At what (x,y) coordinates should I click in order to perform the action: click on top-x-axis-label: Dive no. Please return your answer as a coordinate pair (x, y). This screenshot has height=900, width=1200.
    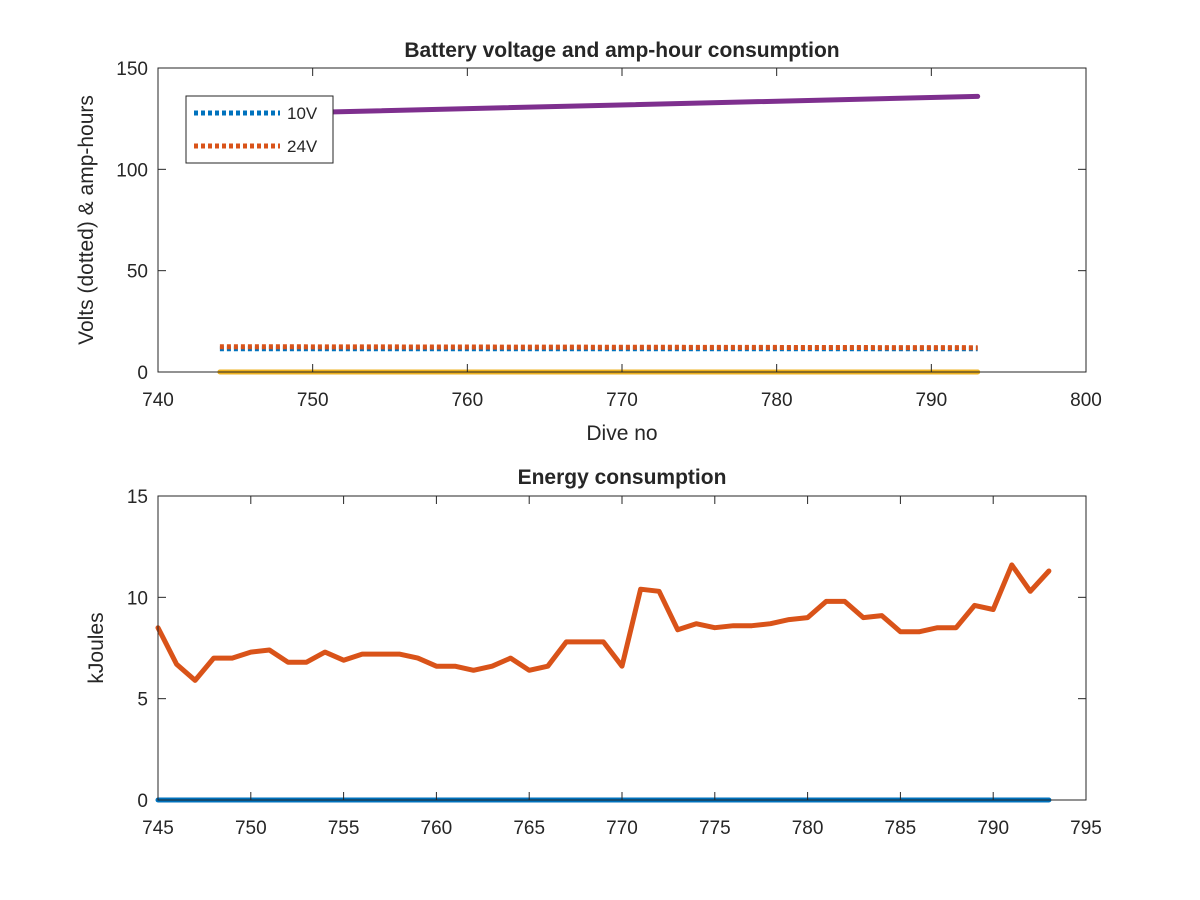
    Looking at the image, I should click on (621, 433).